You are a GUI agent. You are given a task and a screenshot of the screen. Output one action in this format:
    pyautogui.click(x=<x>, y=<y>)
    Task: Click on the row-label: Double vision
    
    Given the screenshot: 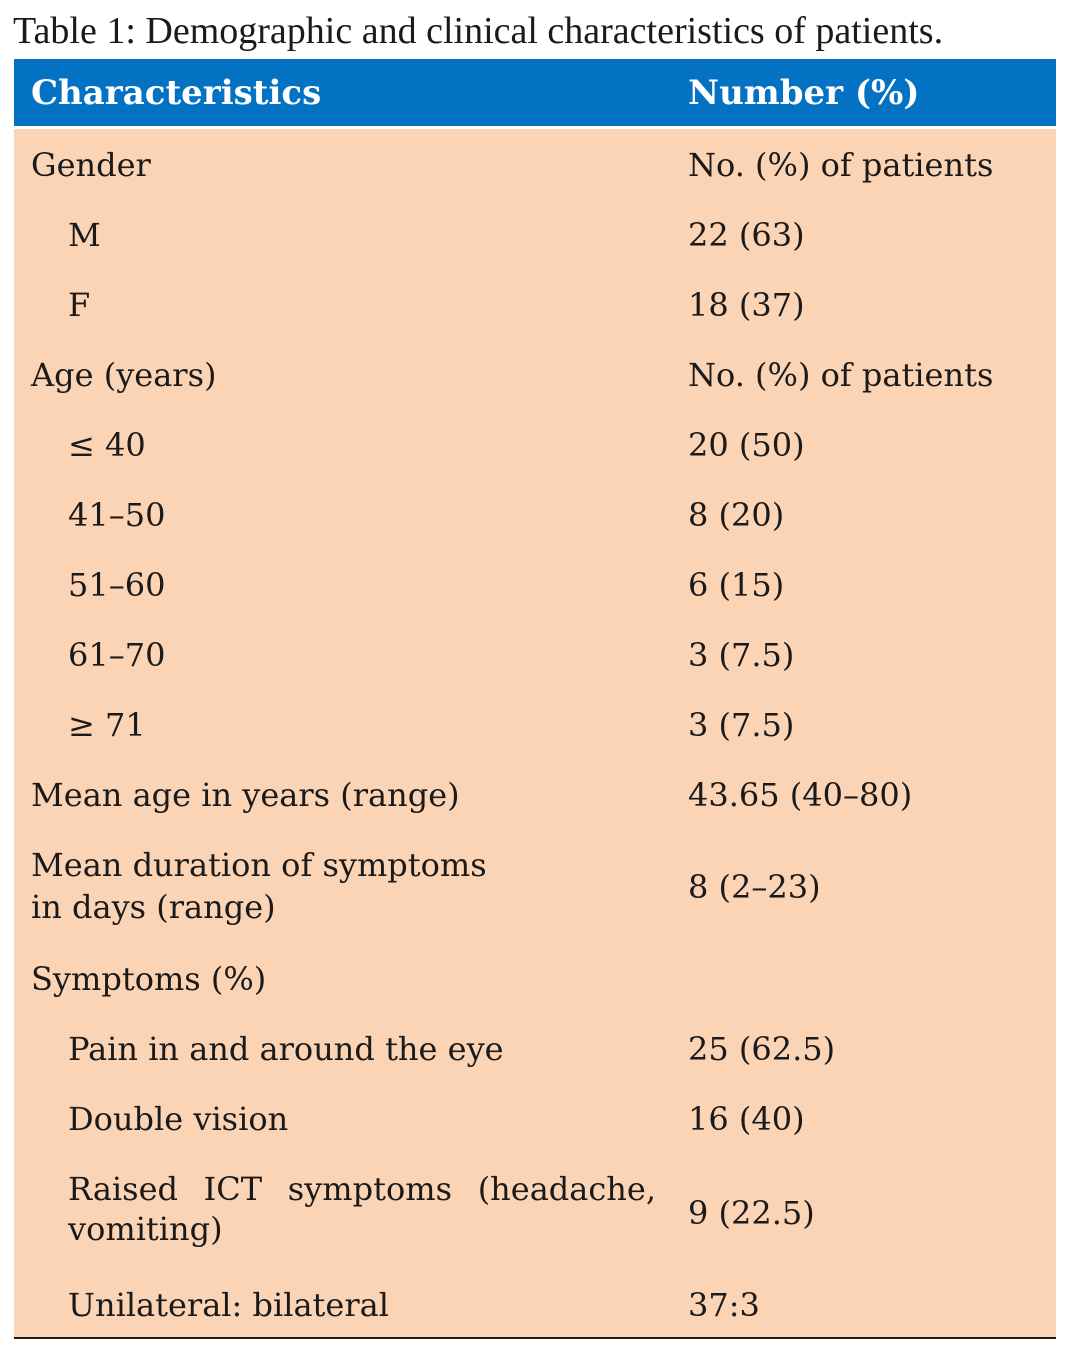 What is the action you would take?
    pyautogui.click(x=178, y=1119)
    